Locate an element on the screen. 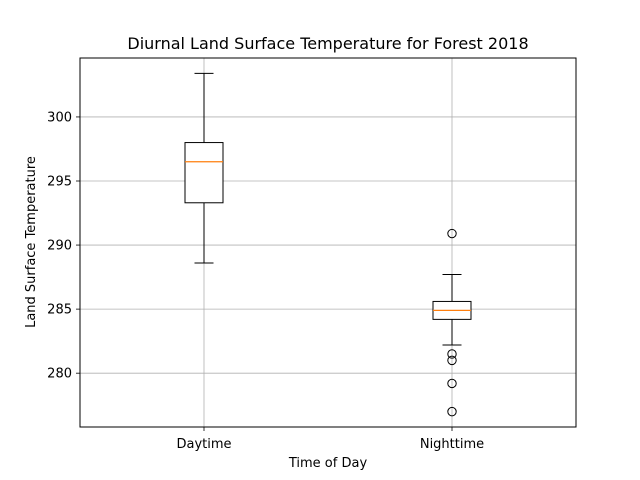  y-tick-label: 300 is located at coordinates (59, 117).